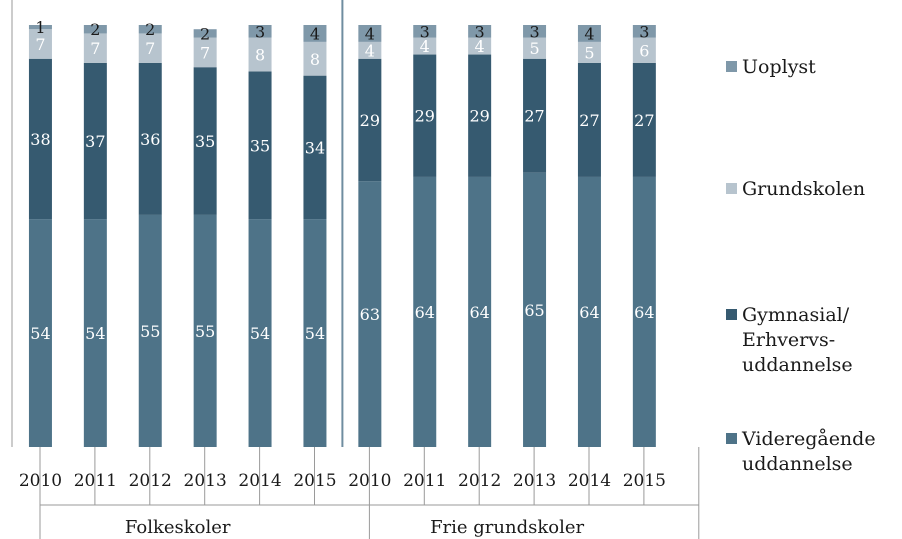 Image resolution: width=902 pixels, height=539 pixels. I want to click on data-label: 37, so click(95, 141).